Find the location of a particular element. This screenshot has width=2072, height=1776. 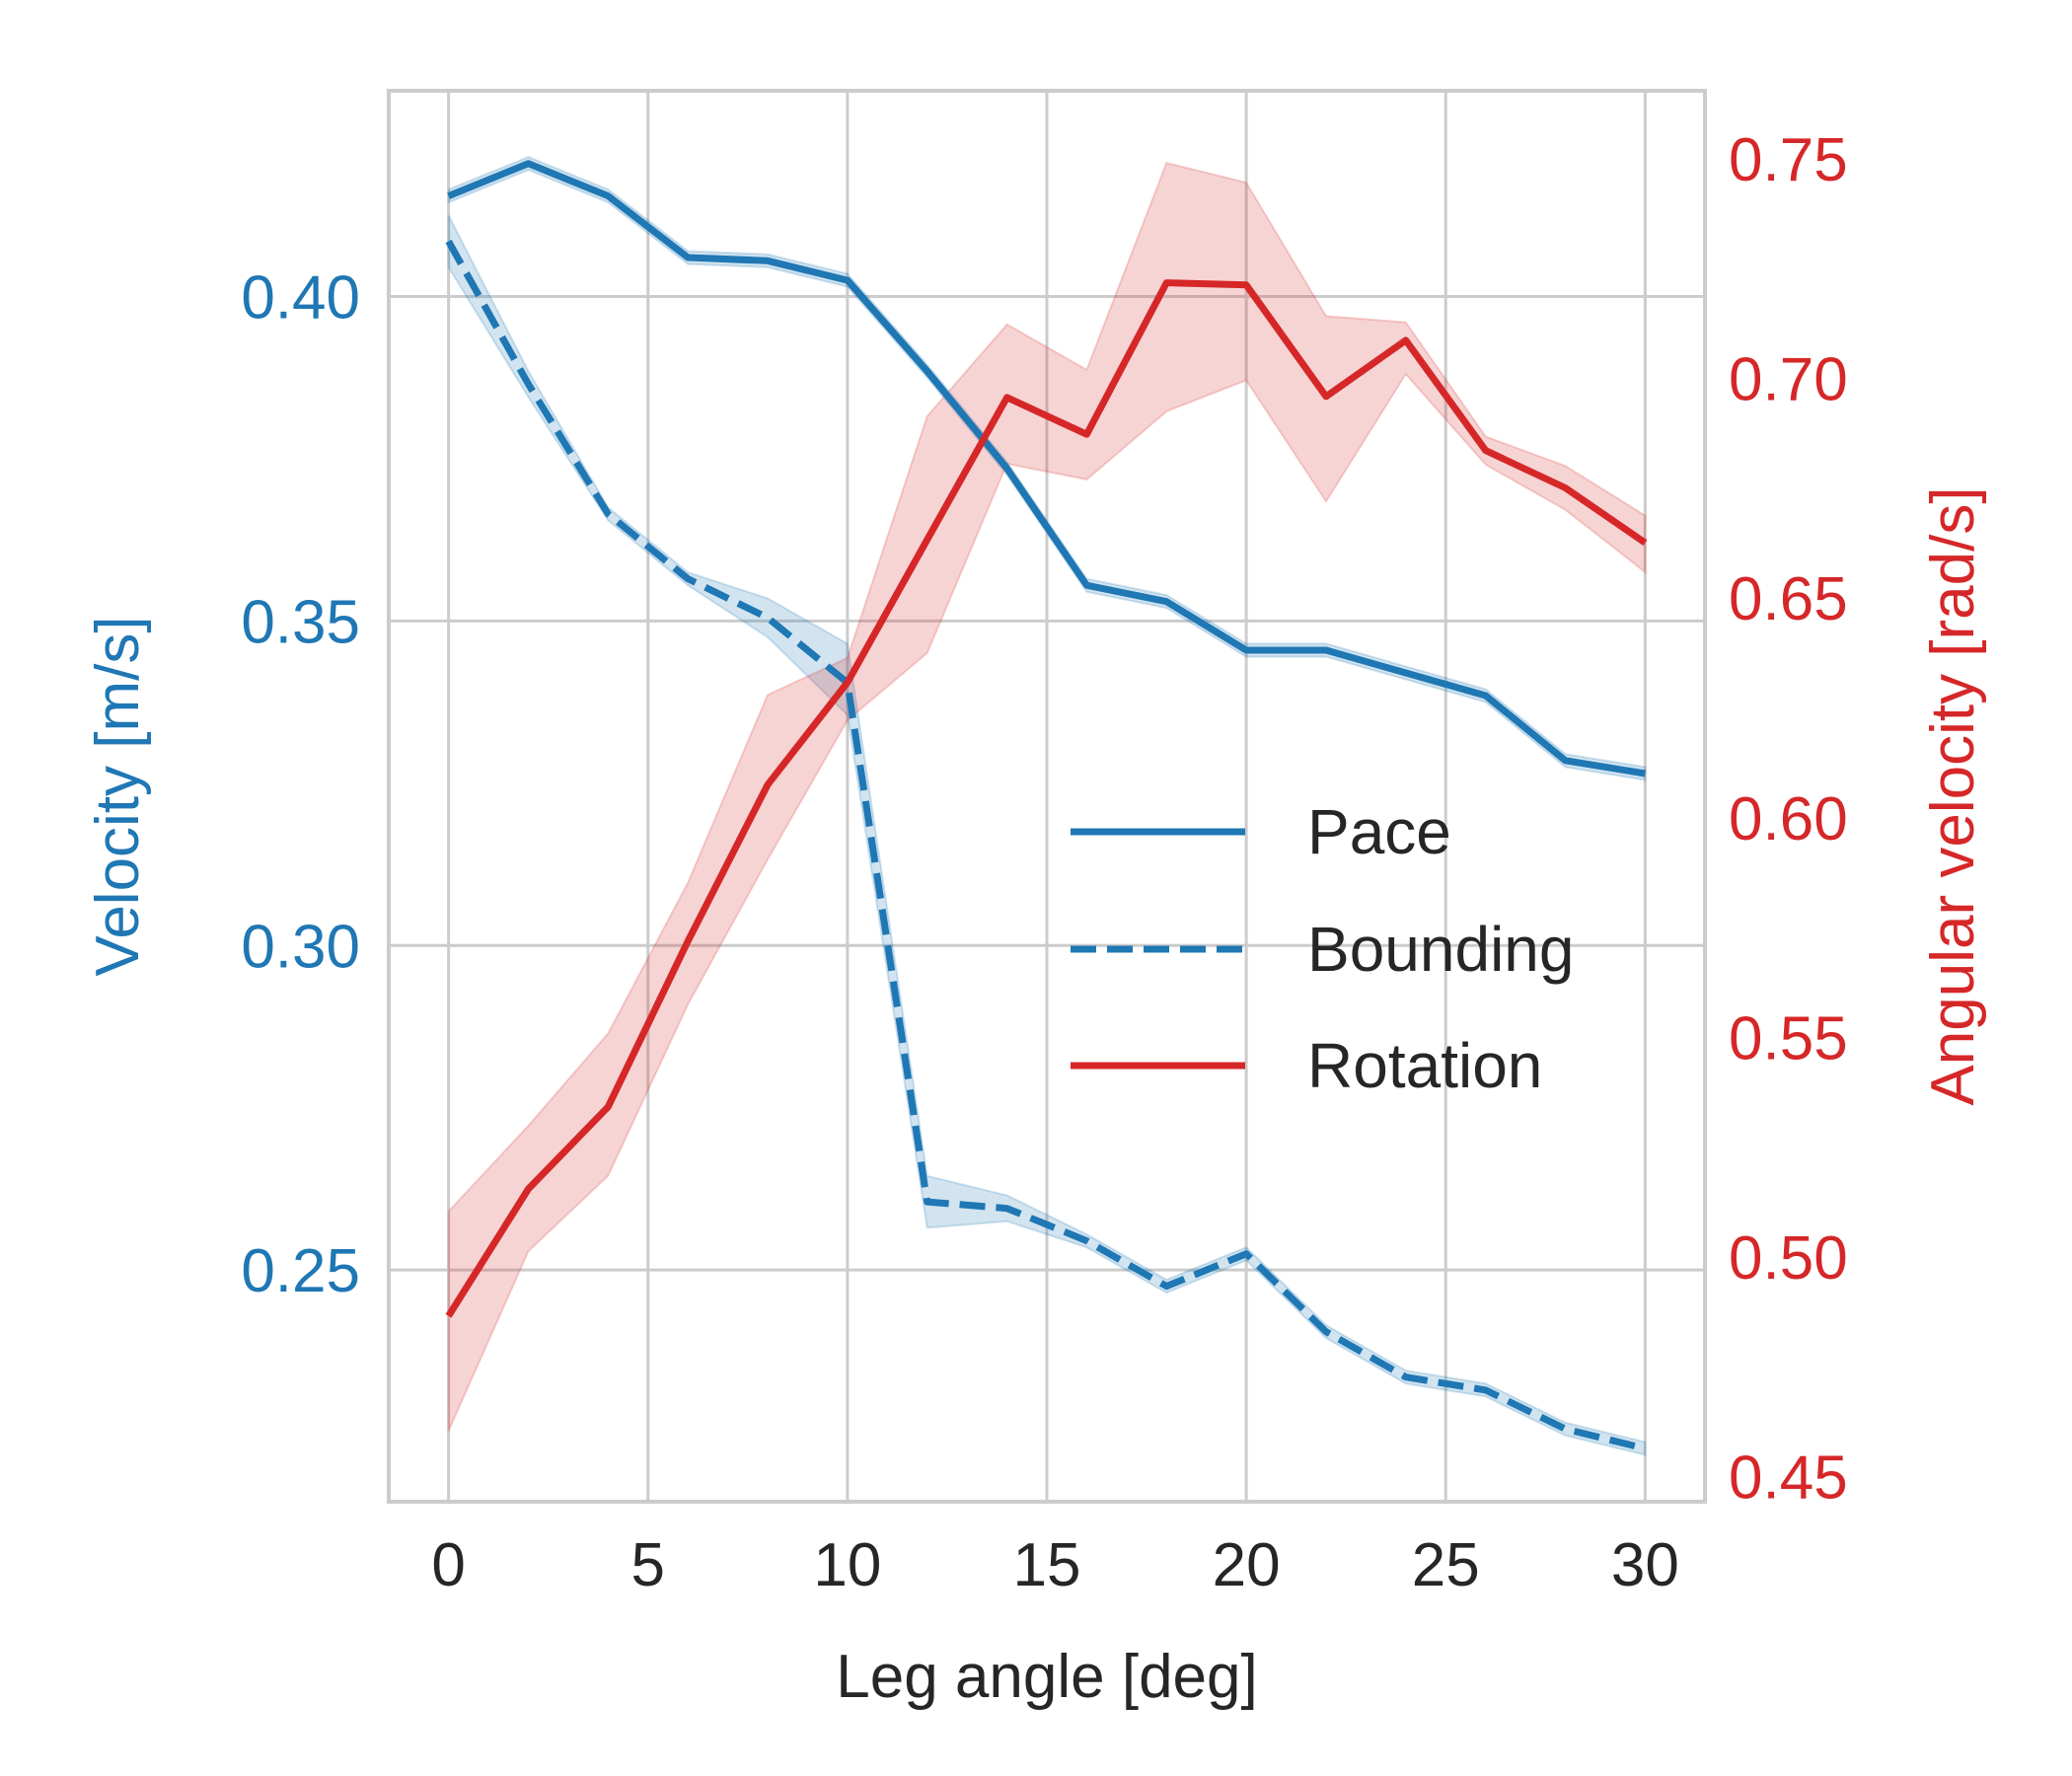

y2-tick-label: 0.70 is located at coordinates (1788, 380).